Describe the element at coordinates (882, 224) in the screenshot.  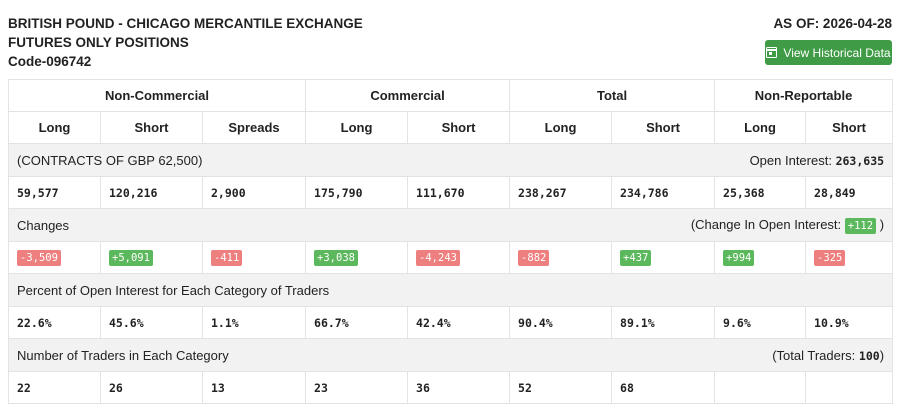
I see `change-oi-suffix: )` at that location.